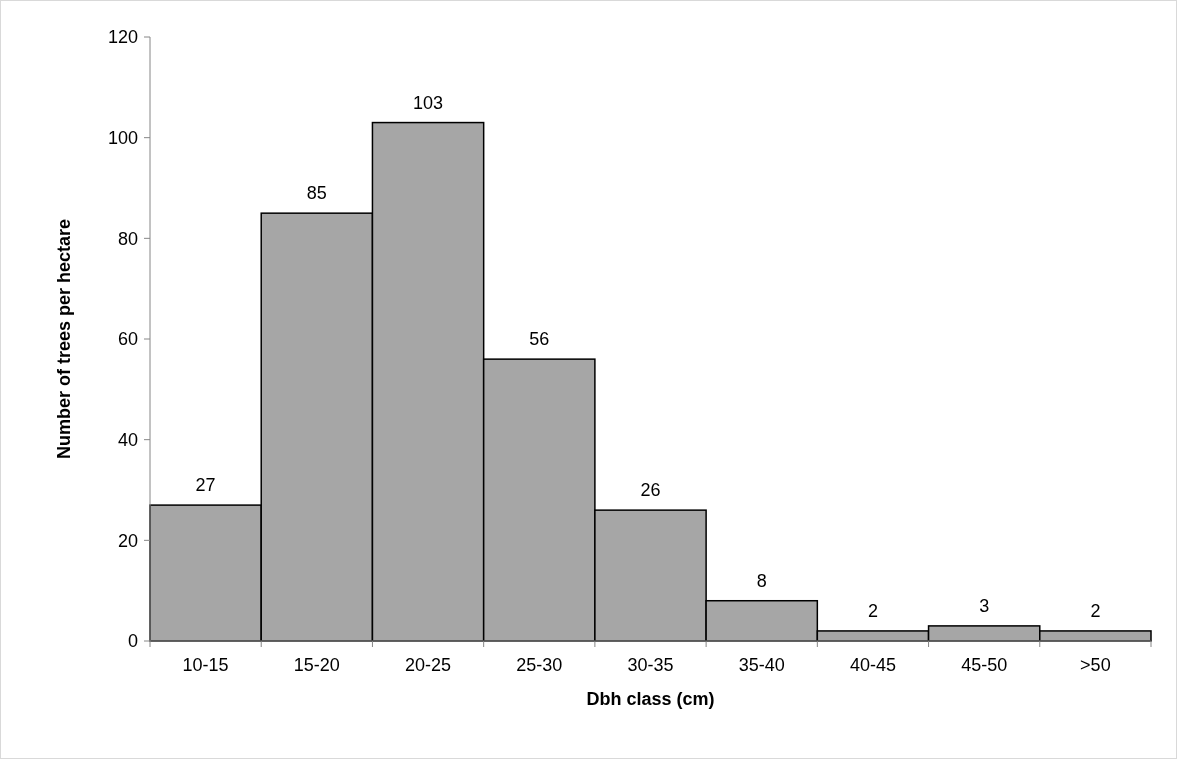 This screenshot has width=1177, height=759. I want to click on x-tick-label: 15-20, so click(316, 665).